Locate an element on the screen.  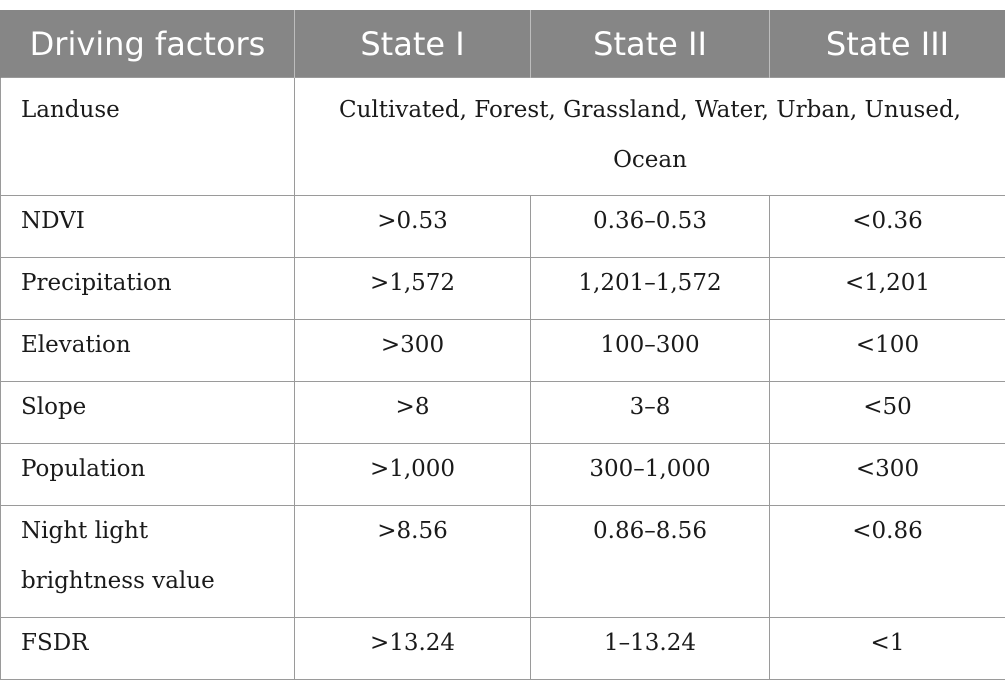
factor-cell: Population is located at coordinates (148, 475).